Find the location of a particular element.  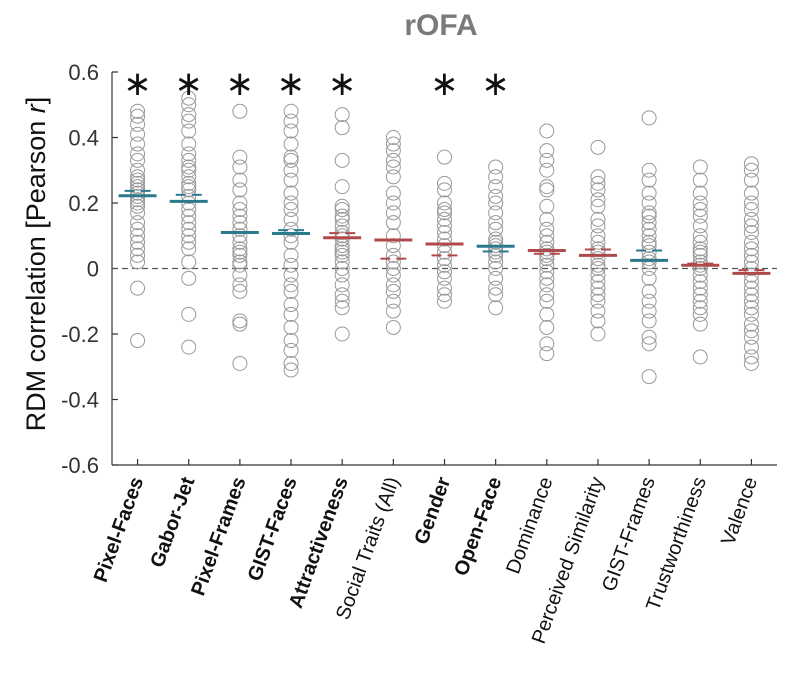

x-tick-label: Open-Face is located at coordinates (478, 526).